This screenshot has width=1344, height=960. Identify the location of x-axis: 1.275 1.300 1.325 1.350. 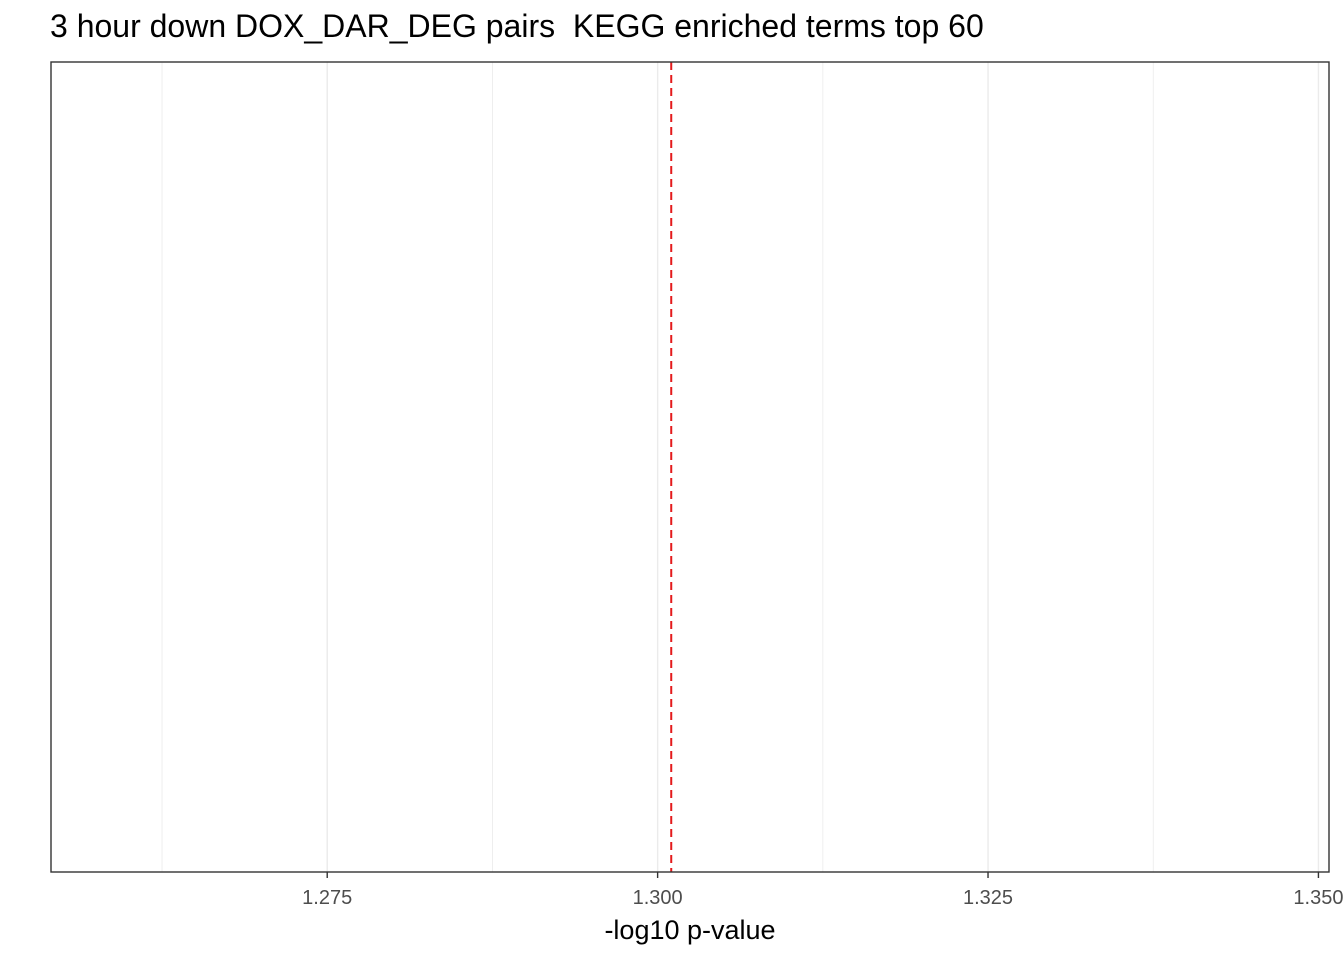
(822, 890).